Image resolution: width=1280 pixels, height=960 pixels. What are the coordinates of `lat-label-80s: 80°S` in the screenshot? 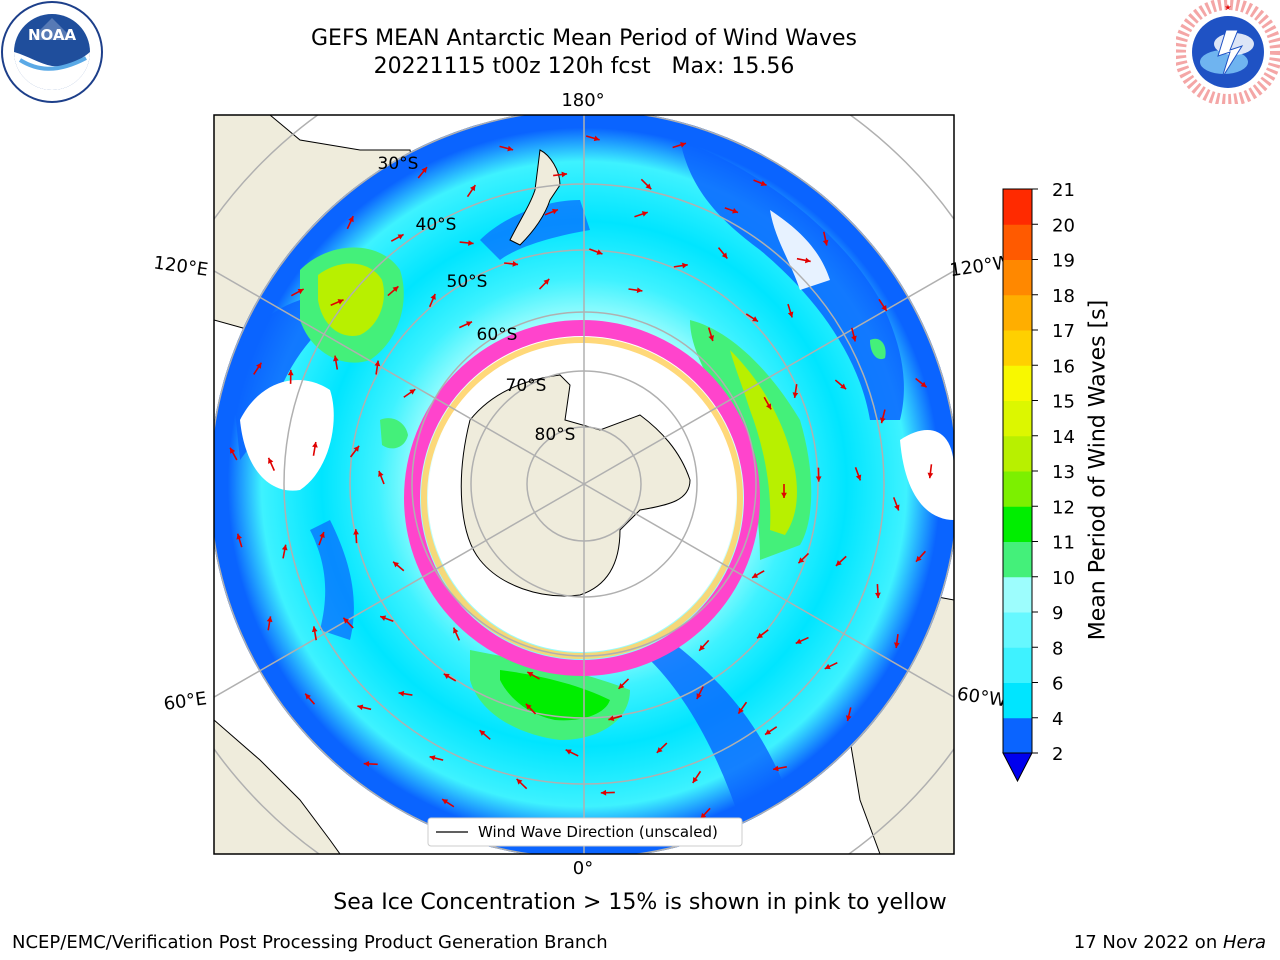 It's located at (555, 435).